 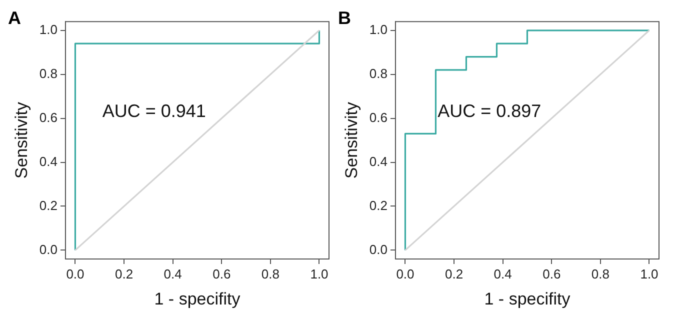 What do you see at coordinates (154, 110) in the screenshot?
I see `annotation: AUC = 0.941` at bounding box center [154, 110].